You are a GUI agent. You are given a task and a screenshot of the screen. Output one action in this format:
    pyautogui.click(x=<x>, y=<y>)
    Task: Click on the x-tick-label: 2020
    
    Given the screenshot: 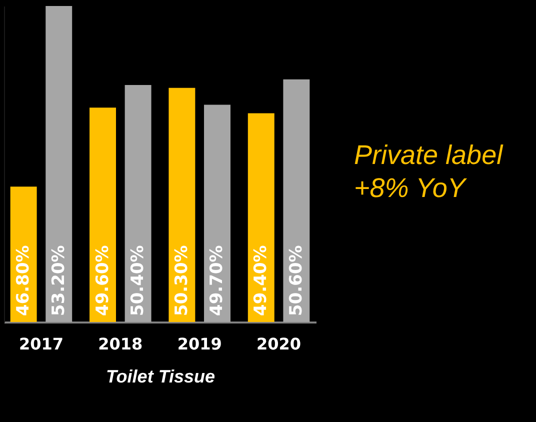 What is the action you would take?
    pyautogui.click(x=279, y=344)
    